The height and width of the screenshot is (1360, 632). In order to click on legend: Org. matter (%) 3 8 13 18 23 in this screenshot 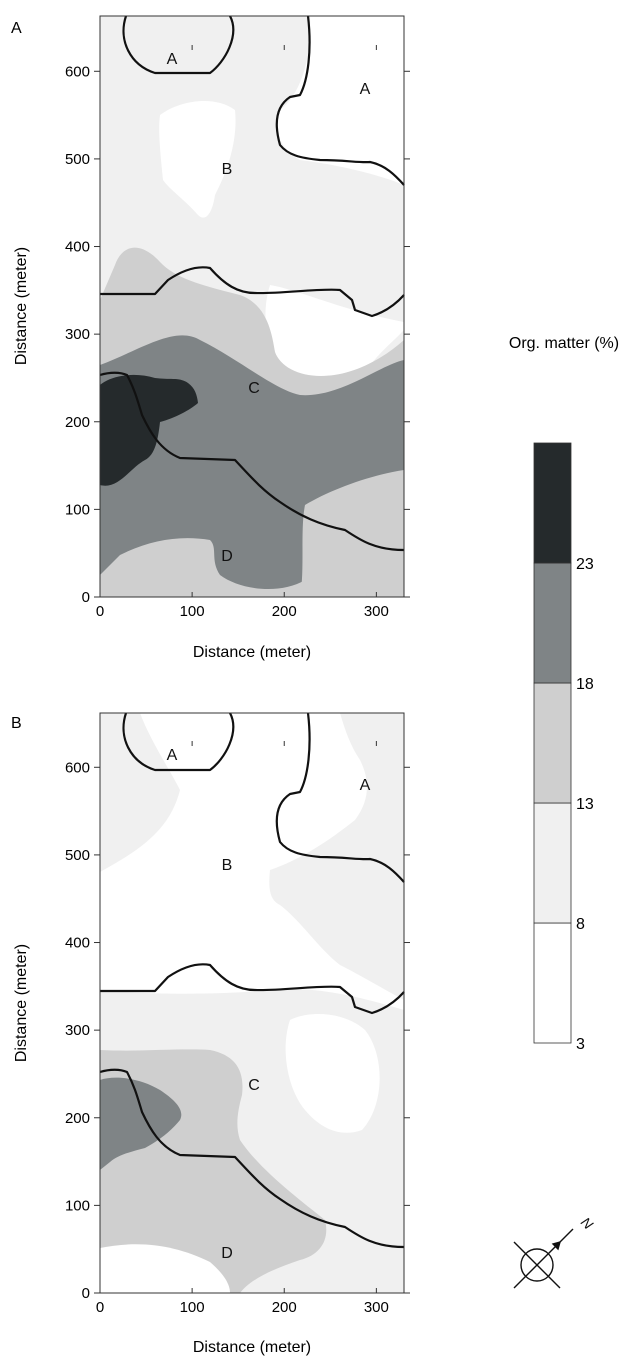, I will do `click(564, 694)`.